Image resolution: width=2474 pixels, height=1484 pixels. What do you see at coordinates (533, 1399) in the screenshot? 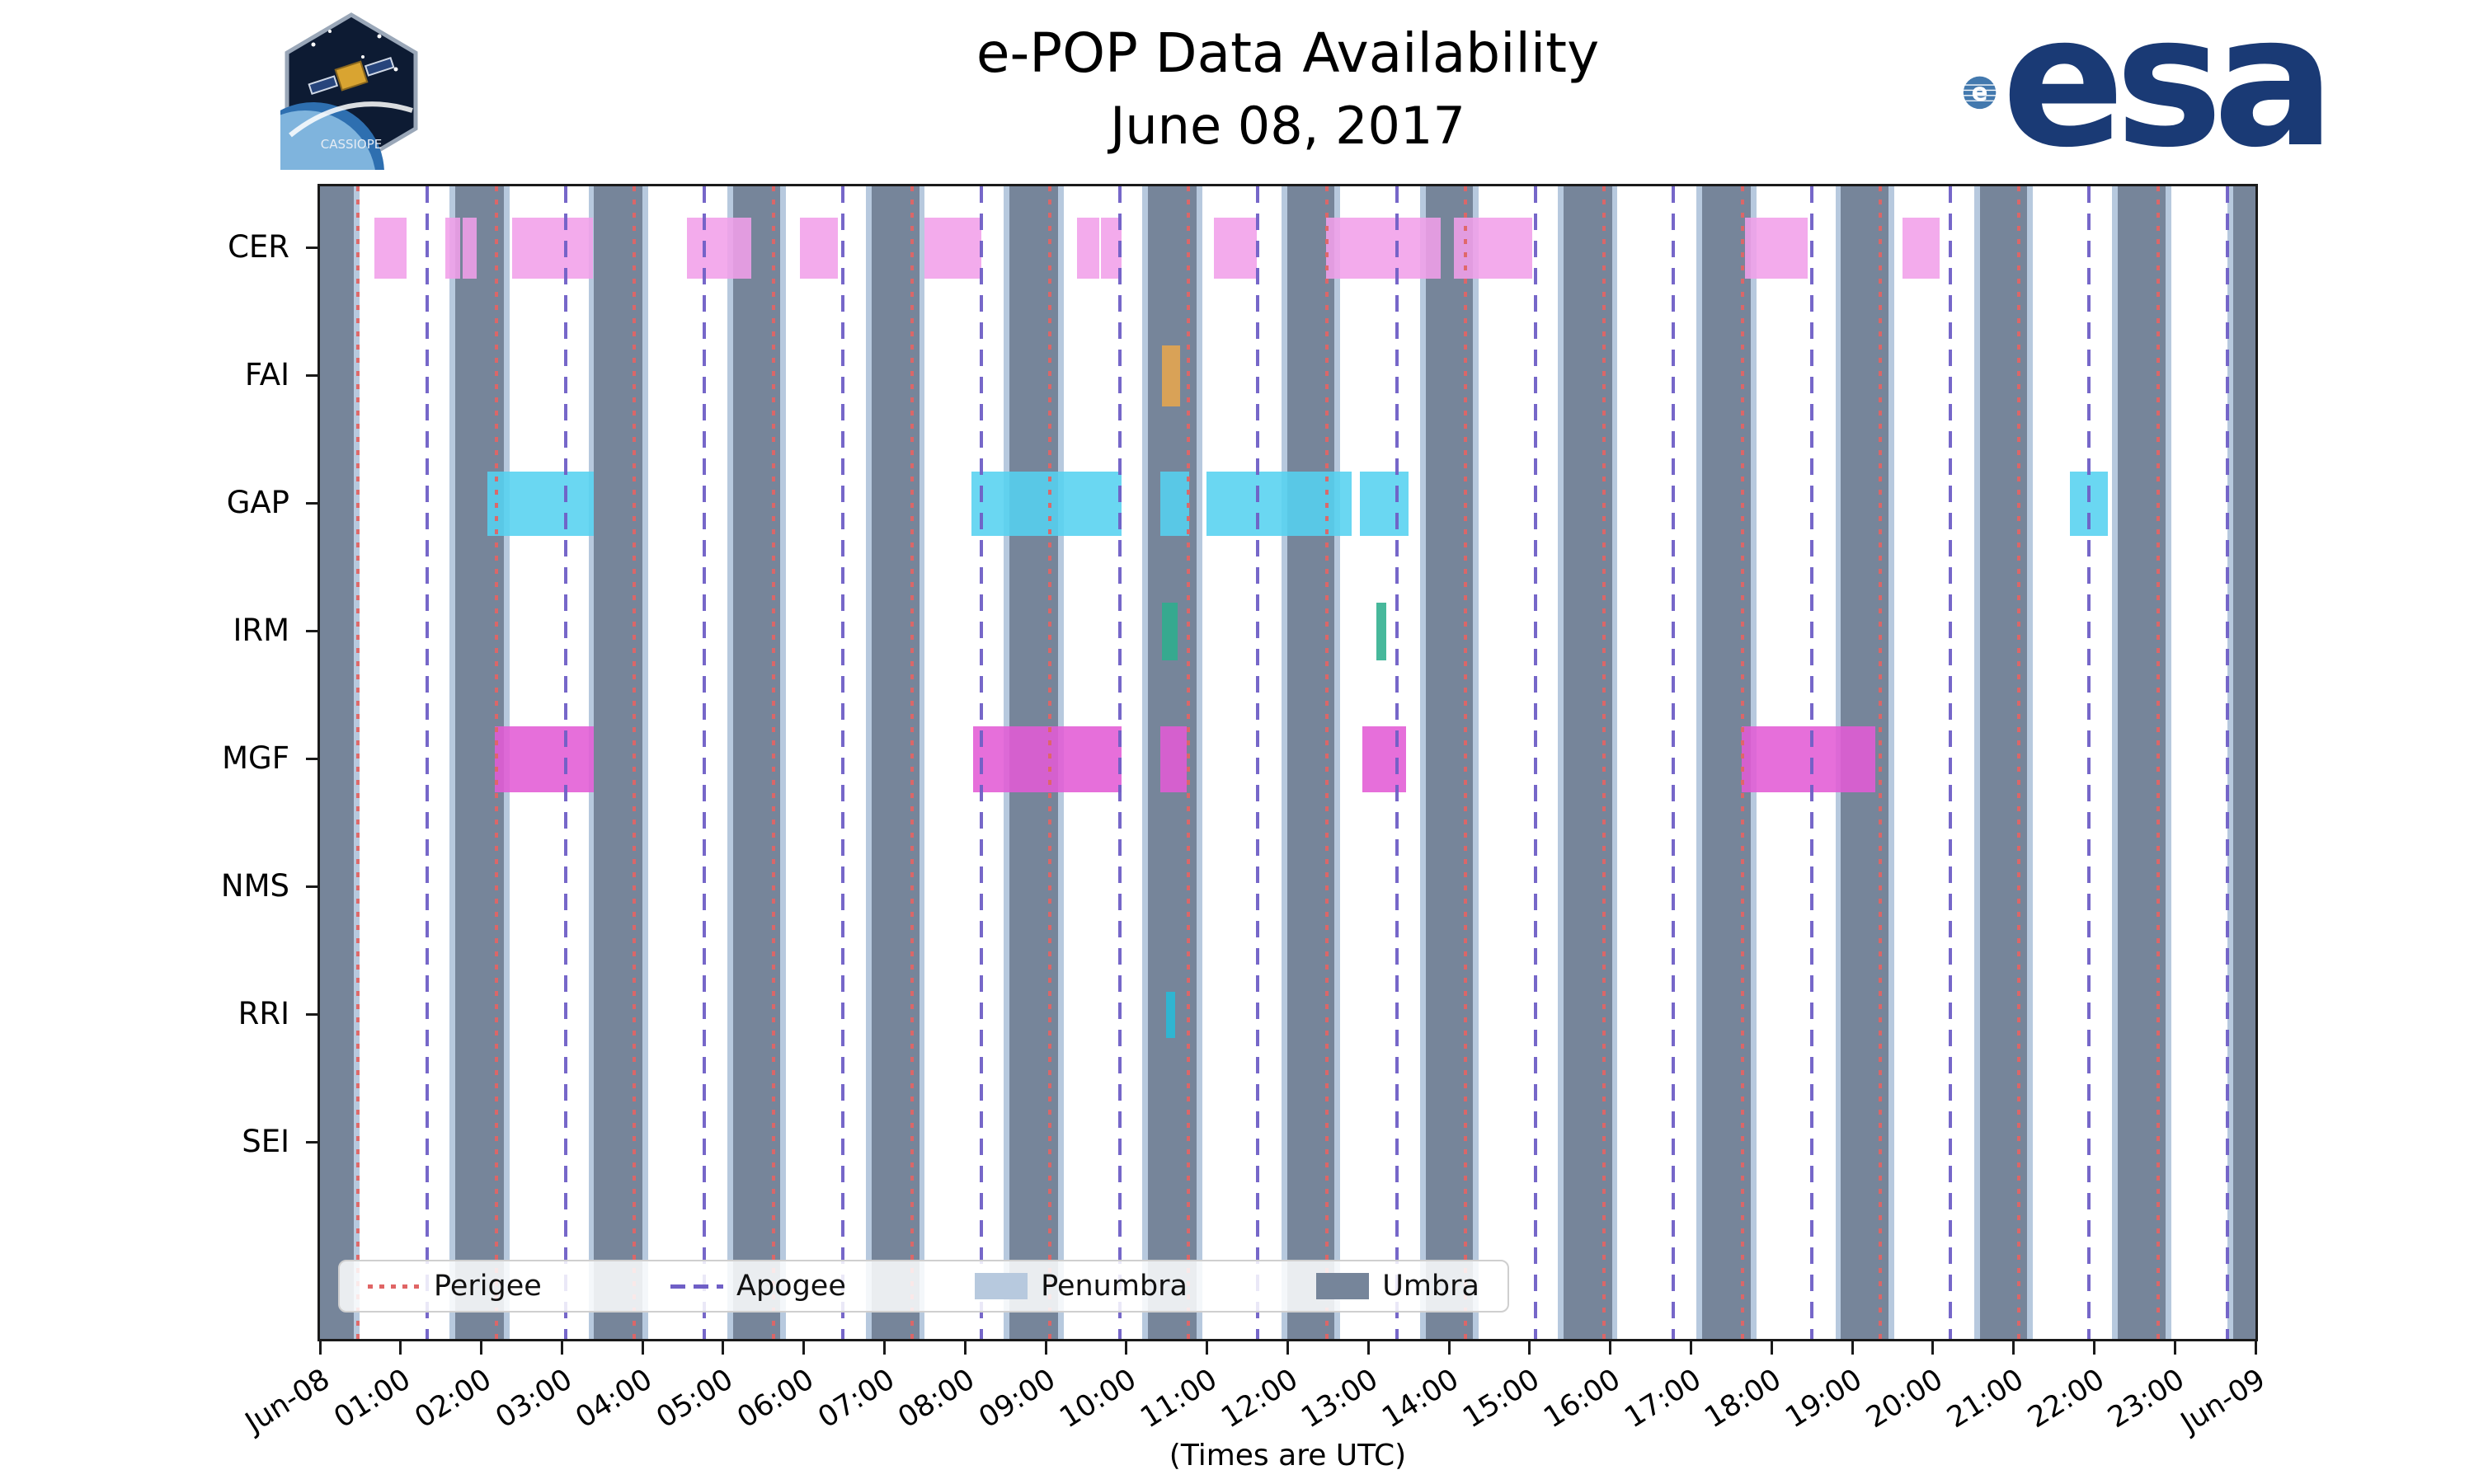
I see `x-tick-label: 03:00` at bounding box center [533, 1399].